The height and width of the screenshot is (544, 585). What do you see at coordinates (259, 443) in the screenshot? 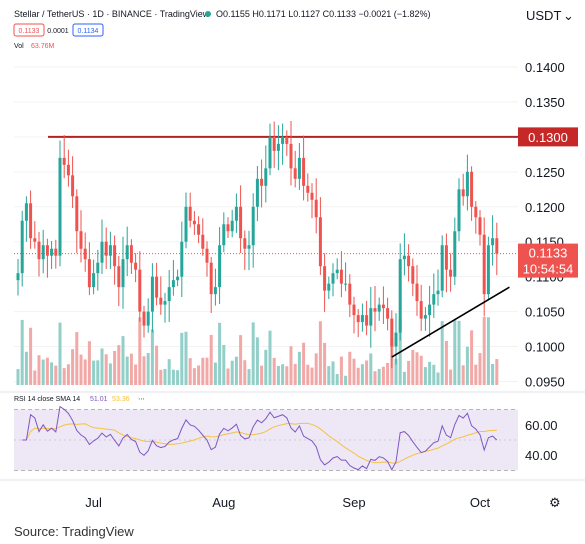
I see `rsi-sma-line` at bounding box center [259, 443].